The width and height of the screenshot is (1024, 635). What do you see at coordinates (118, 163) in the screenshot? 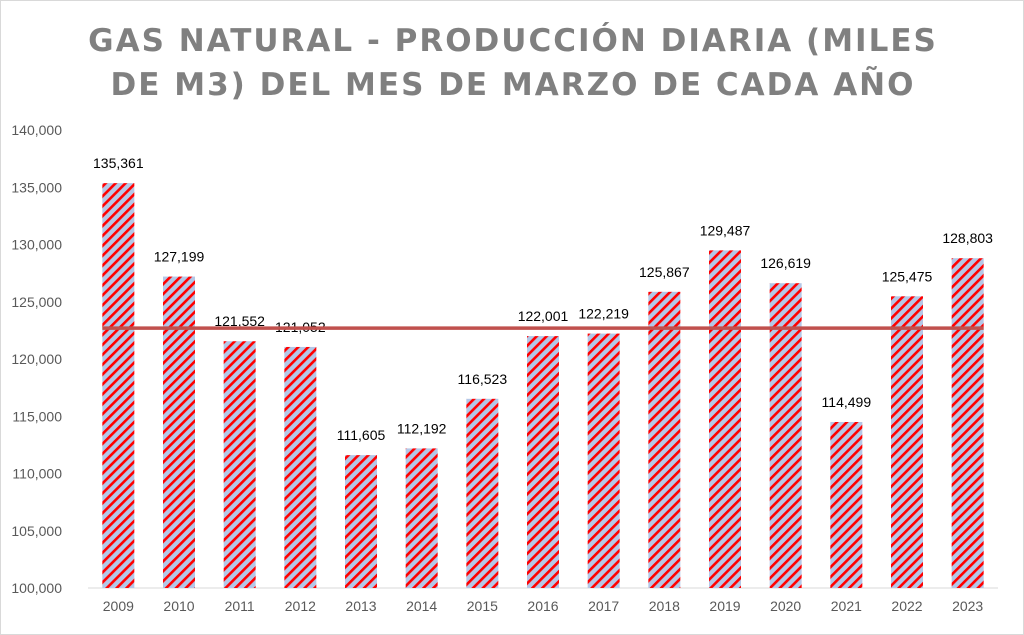
I see `data-label-2009: 135,361` at bounding box center [118, 163].